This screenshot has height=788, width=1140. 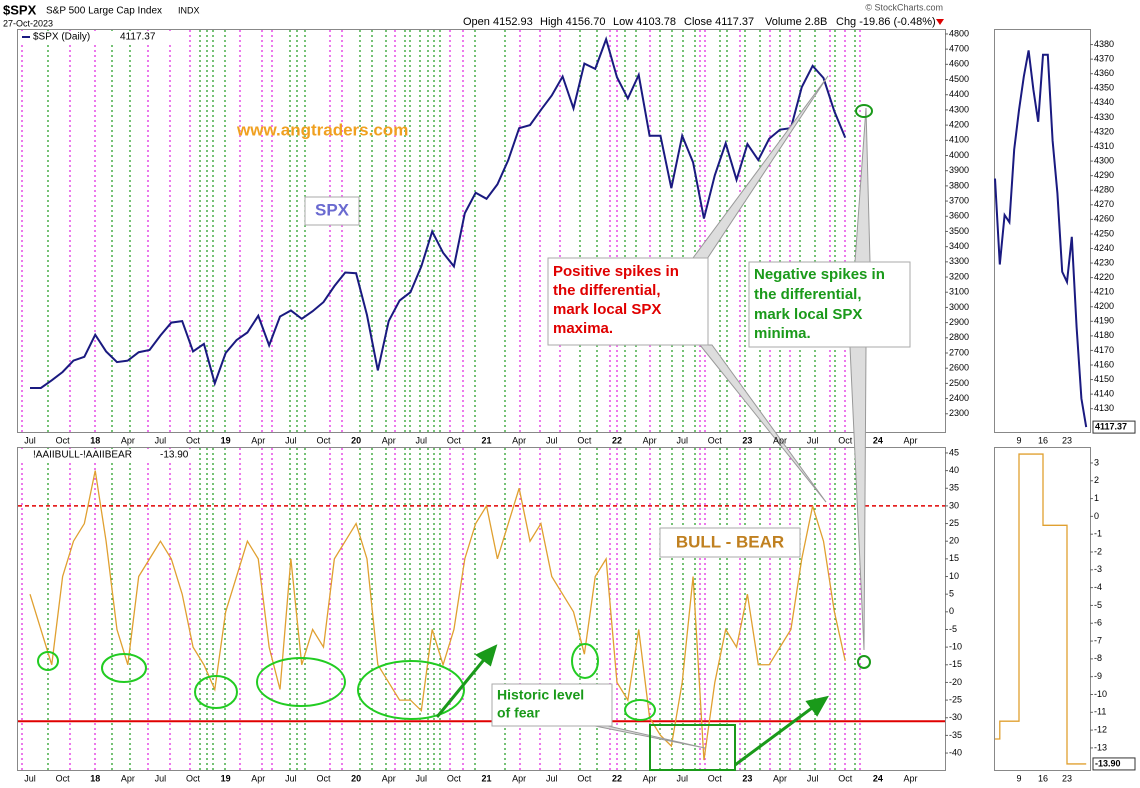 What do you see at coordinates (1096, 498) in the screenshot?
I see `y-tick-label: 1` at bounding box center [1096, 498].